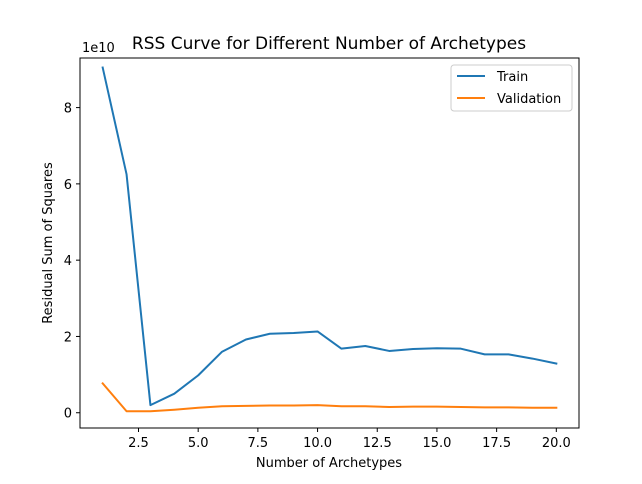  I want to click on y-axis: 0 2 4 6 8, so click(72, 262).